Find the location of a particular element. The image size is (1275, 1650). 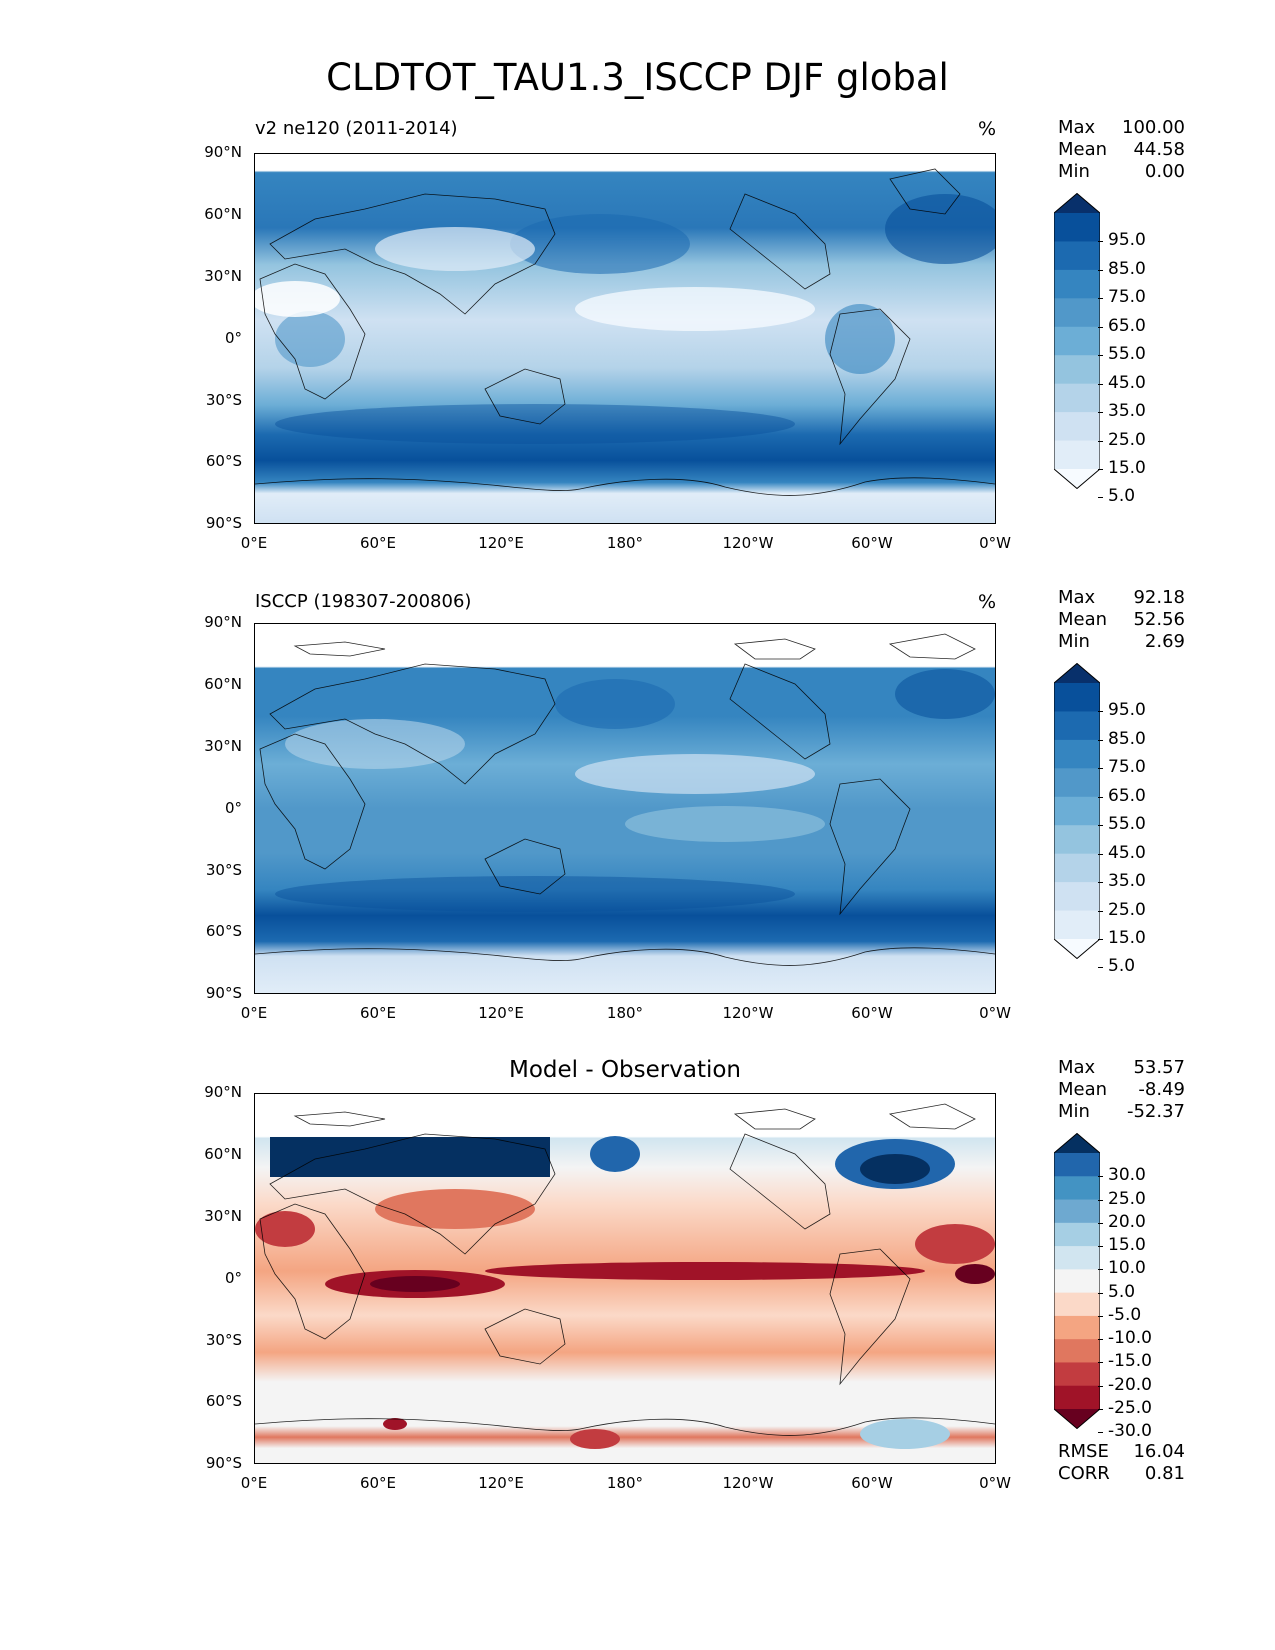

lon-label: 60°E is located at coordinates (378, 543).